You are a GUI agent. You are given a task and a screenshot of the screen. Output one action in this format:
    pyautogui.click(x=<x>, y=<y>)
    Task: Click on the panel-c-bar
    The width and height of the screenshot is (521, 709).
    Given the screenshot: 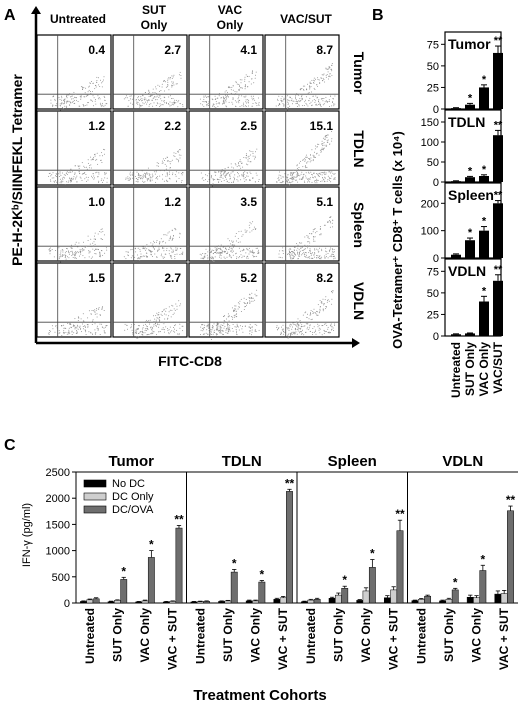 What is the action you would take?
    pyautogui.click(x=421, y=601)
    